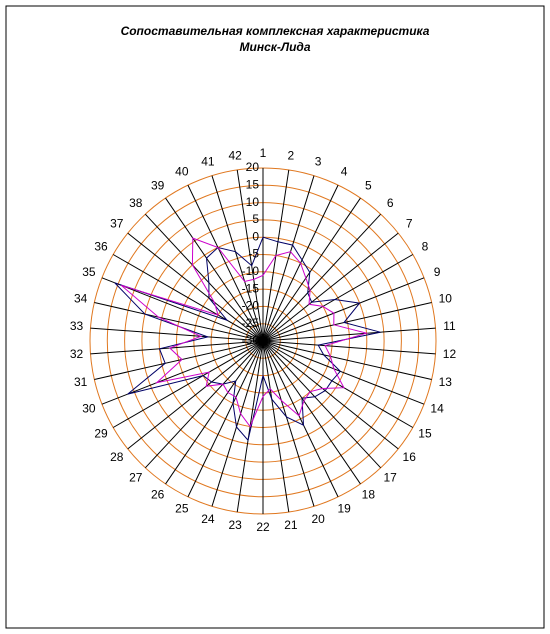 The image size is (550, 634). Describe the element at coordinates (89, 408) in the screenshot. I see `category-label: 30` at that location.